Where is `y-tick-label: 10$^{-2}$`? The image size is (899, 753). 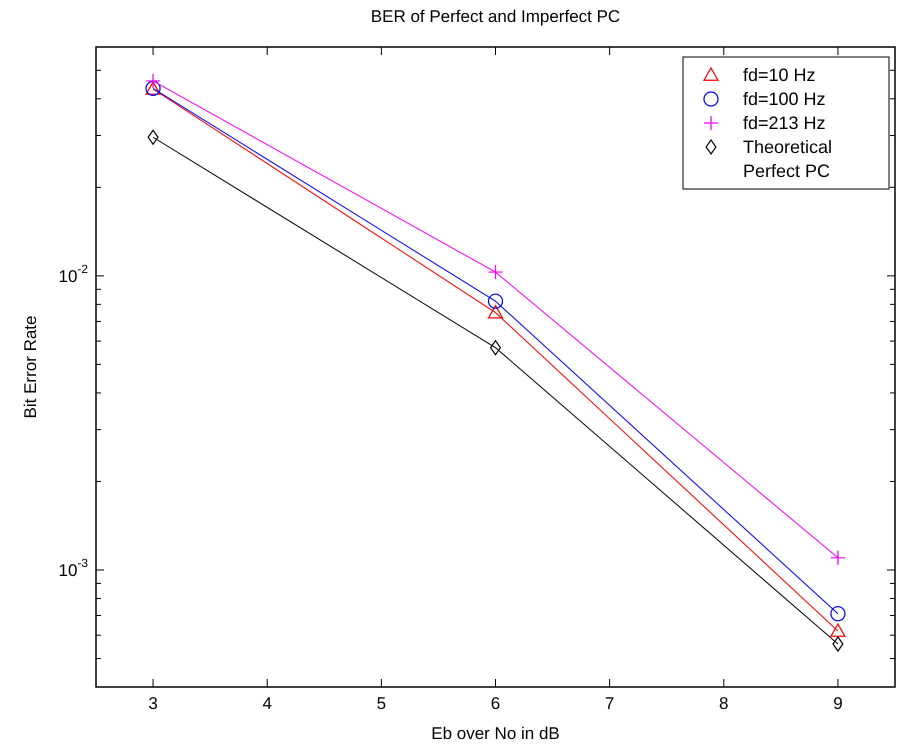 y-tick-label: 10$^{-2}$ is located at coordinates (73, 274).